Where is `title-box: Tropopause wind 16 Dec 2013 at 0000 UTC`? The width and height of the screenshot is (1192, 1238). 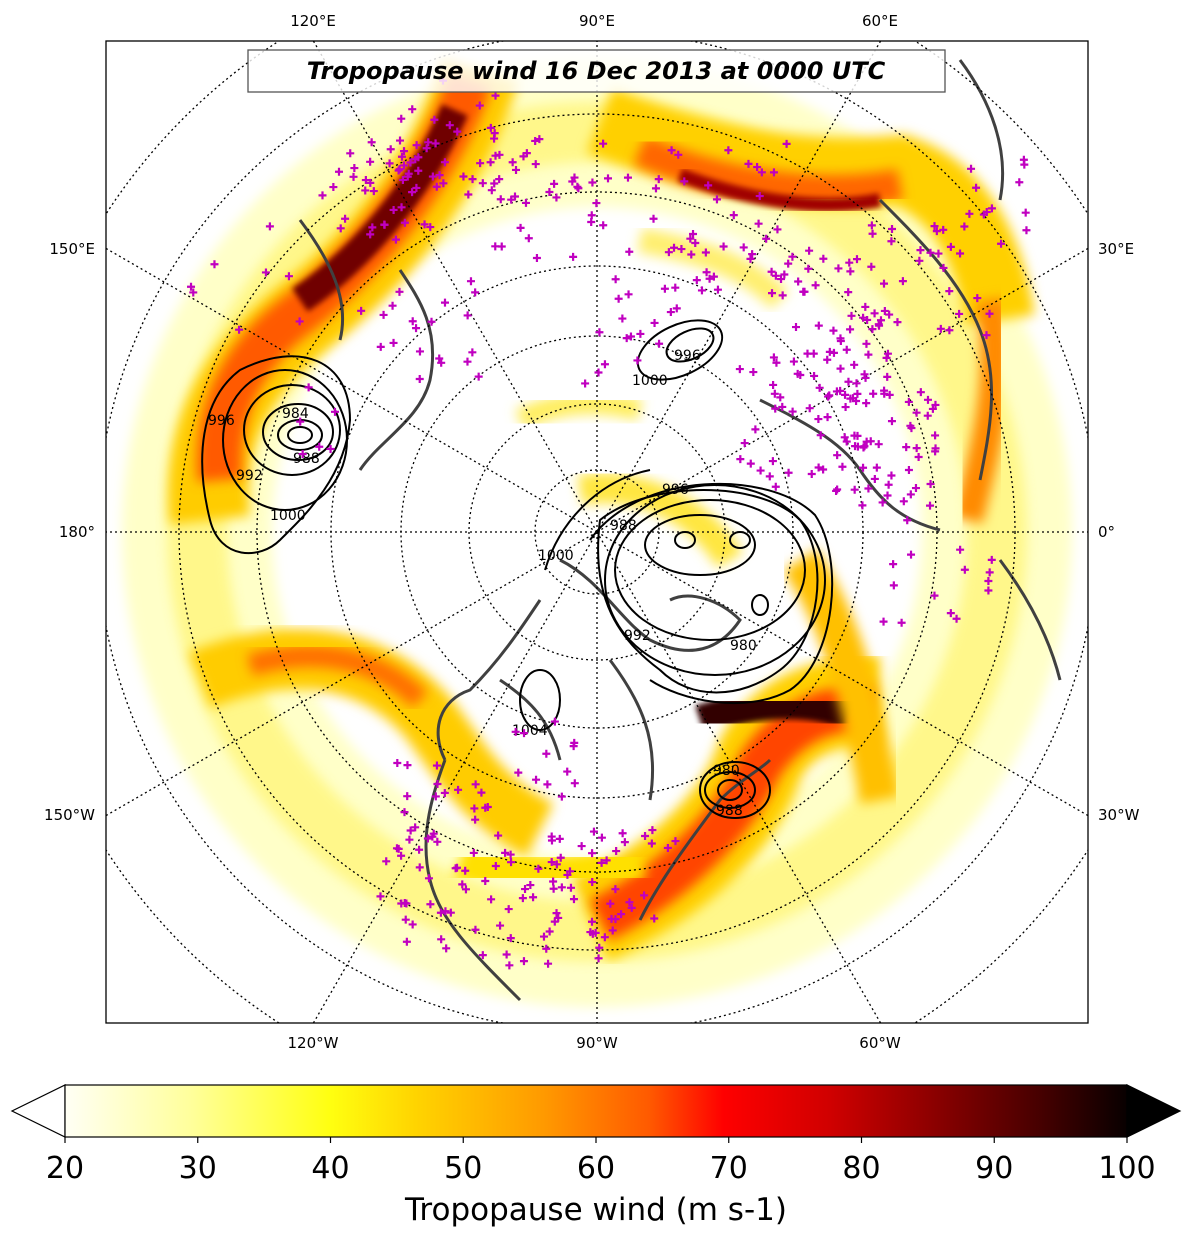 title-box: Tropopause wind 16 Dec 2013 at 0000 UTC is located at coordinates (596, 71).